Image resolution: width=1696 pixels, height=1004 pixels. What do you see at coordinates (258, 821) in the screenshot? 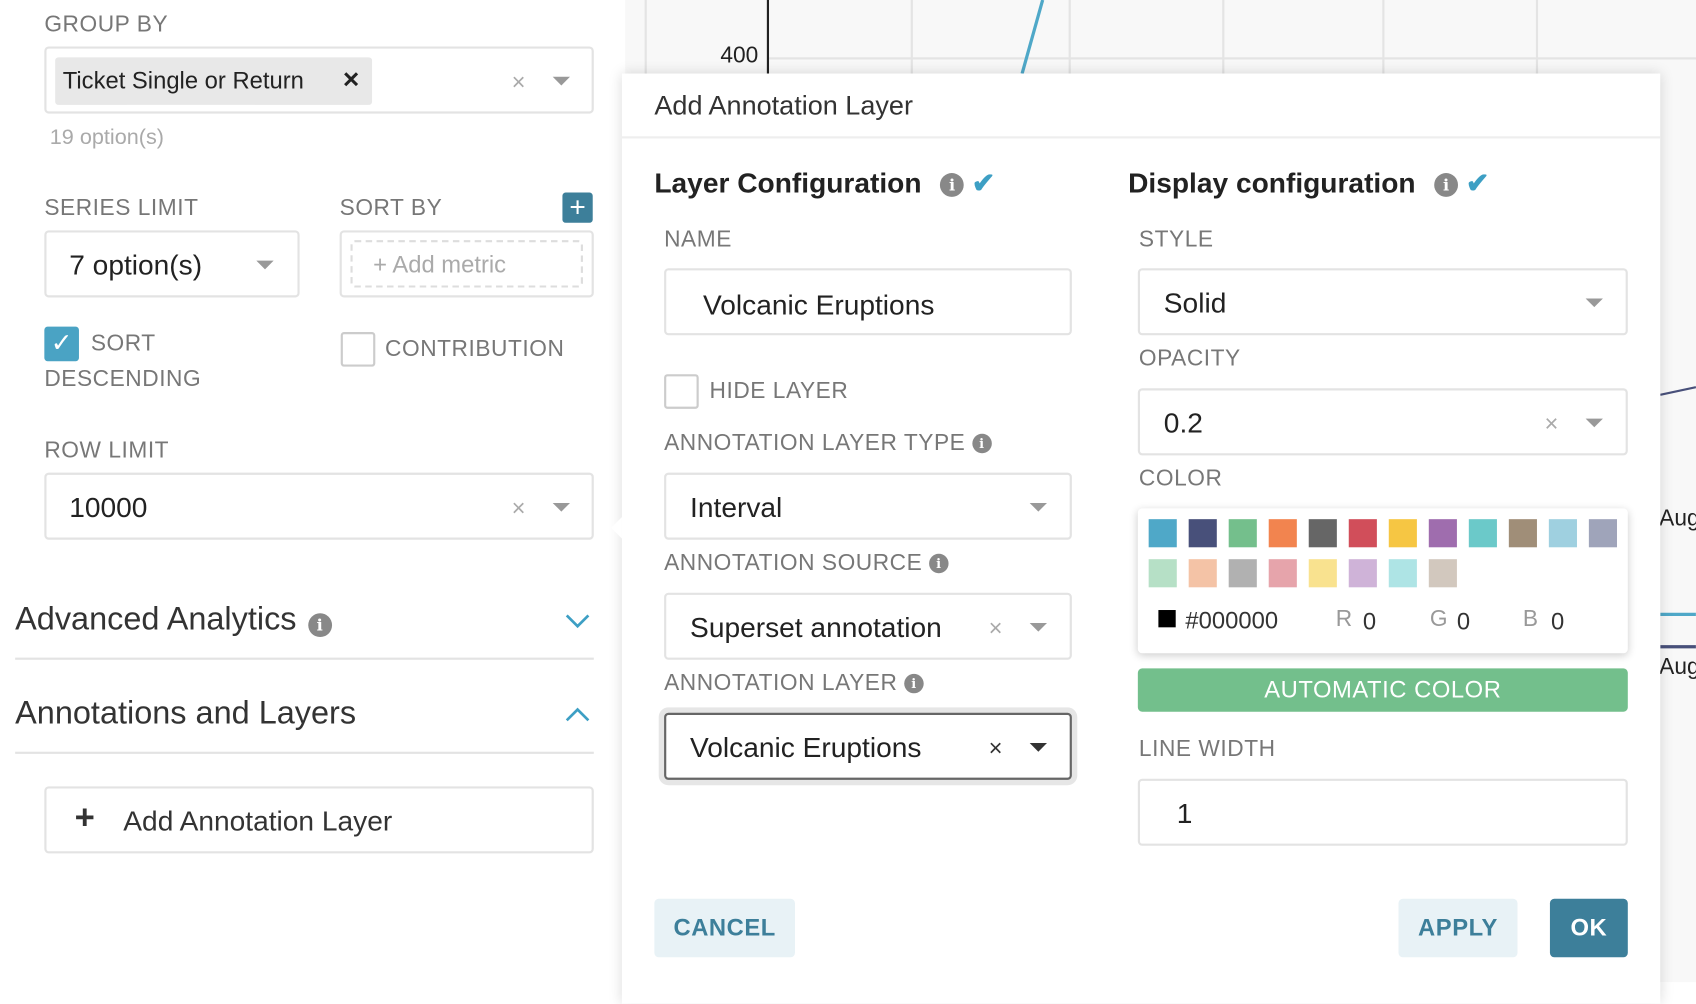
I see `add-annotation-layer-label: Add Annotation Layer` at bounding box center [258, 821].